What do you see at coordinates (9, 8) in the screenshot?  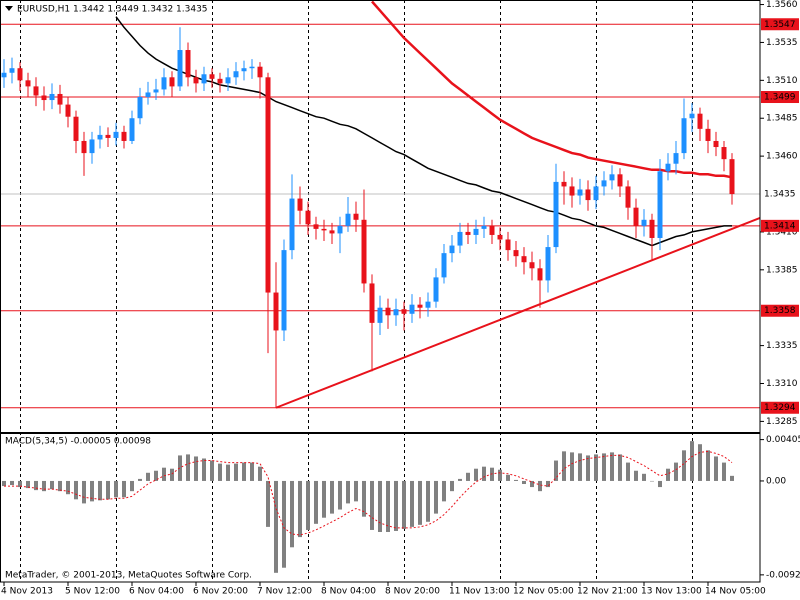 I see `menu-triangle` at bounding box center [9, 8].